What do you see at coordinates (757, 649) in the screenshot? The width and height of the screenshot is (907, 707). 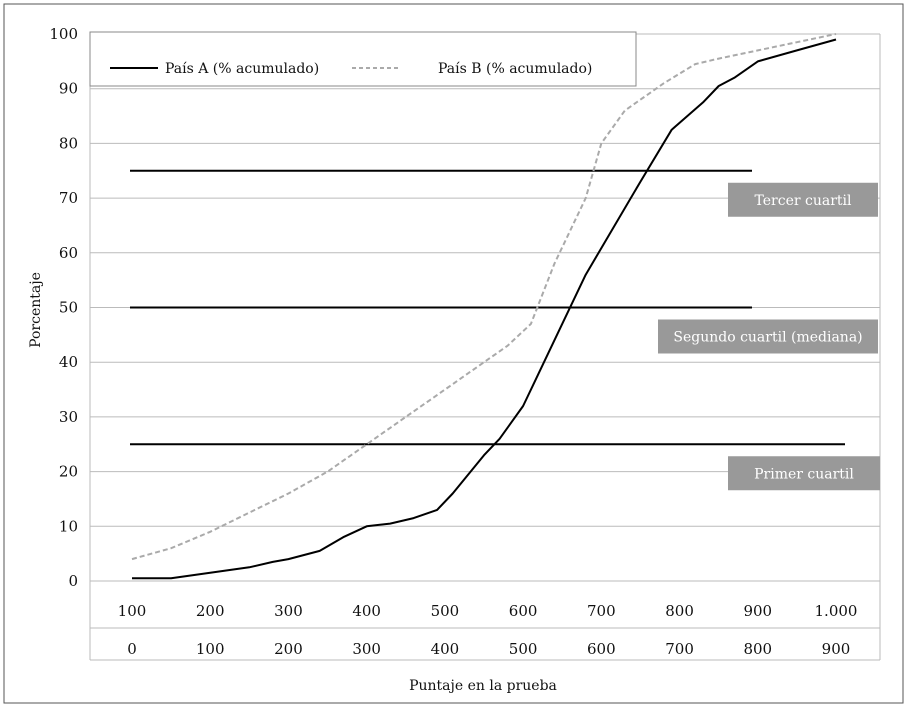 I see `x-tick-label-row2: 800` at bounding box center [757, 649].